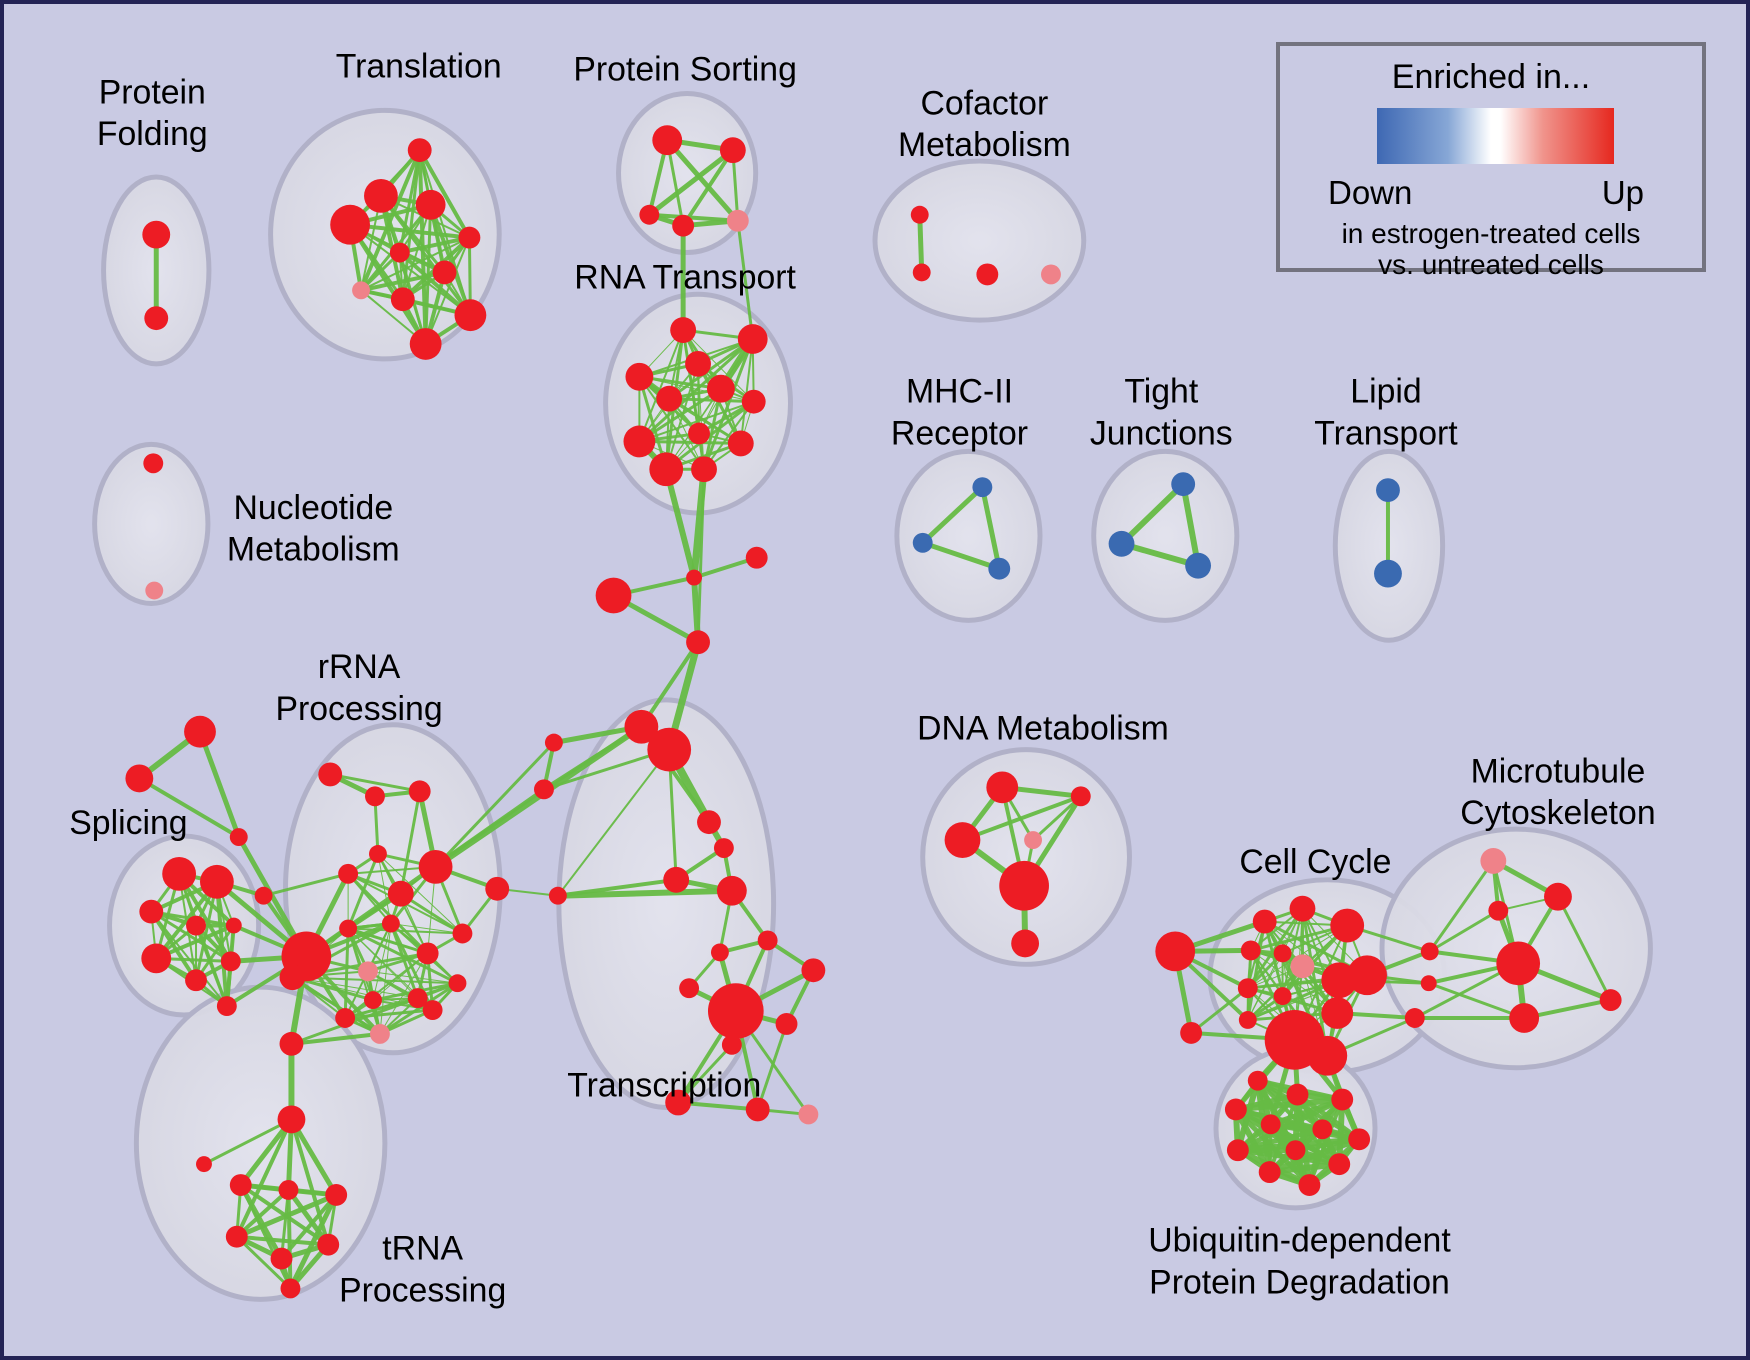  Describe the element at coordinates (704, 469) in the screenshot. I see `node-rt12` at that location.